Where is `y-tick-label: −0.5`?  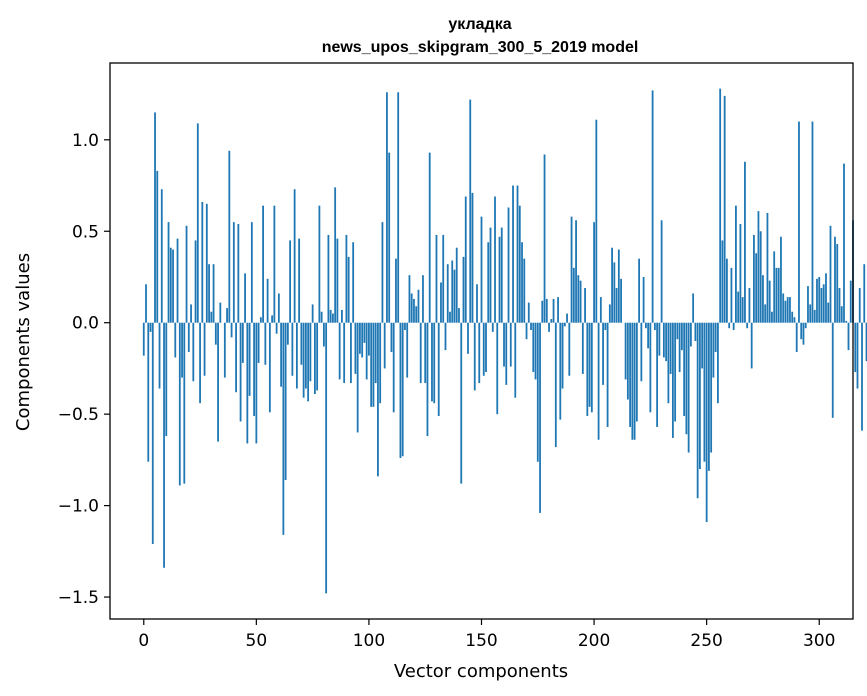 y-tick-label: −0.5 is located at coordinates (78, 415).